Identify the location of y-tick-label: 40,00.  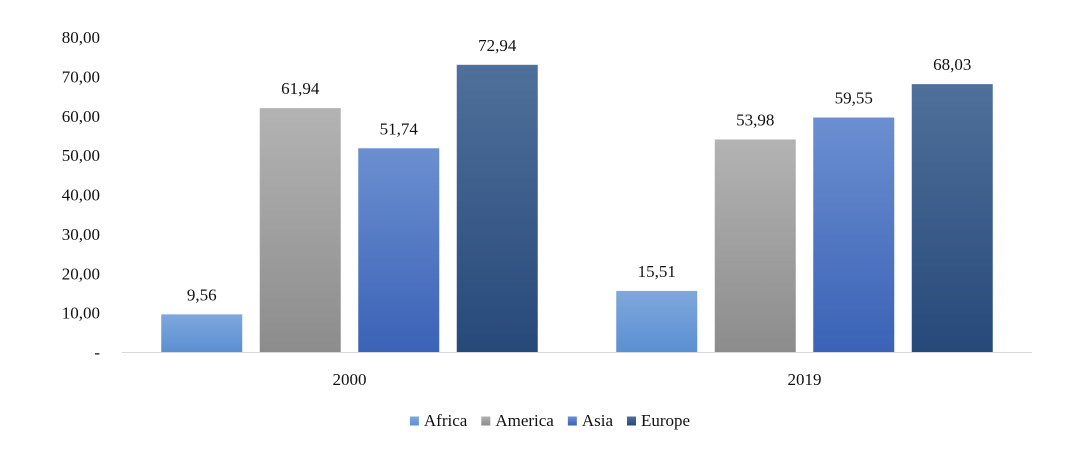
(81, 195).